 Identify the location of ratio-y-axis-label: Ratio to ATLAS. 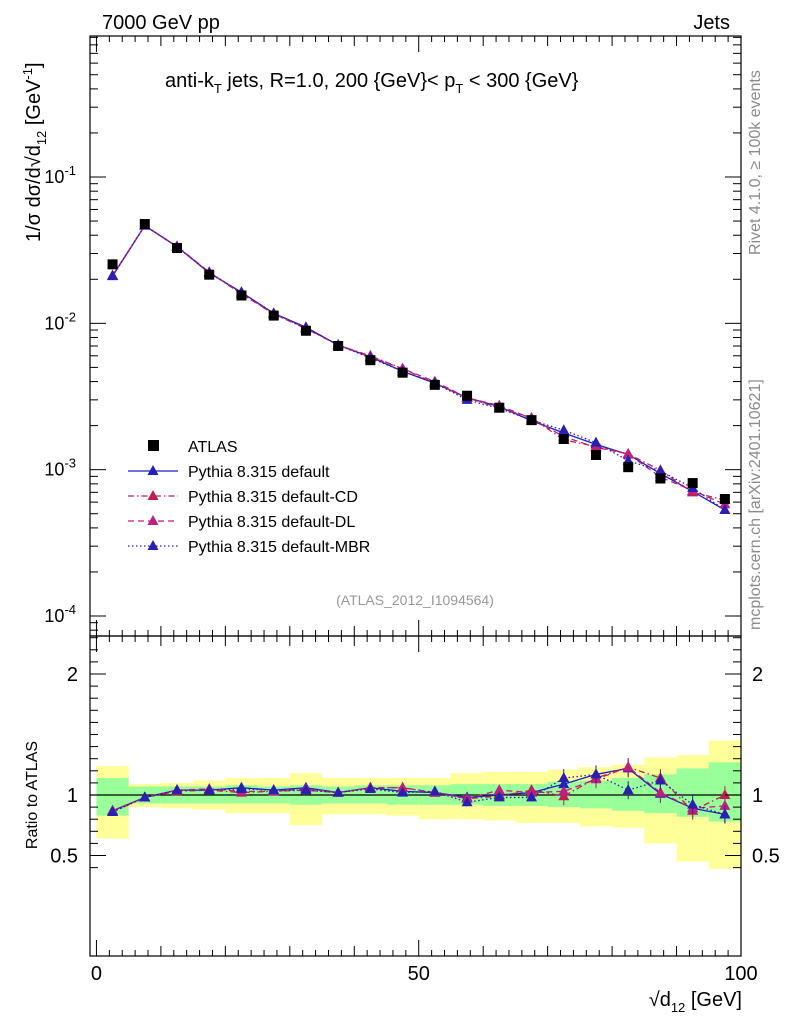
(32, 795).